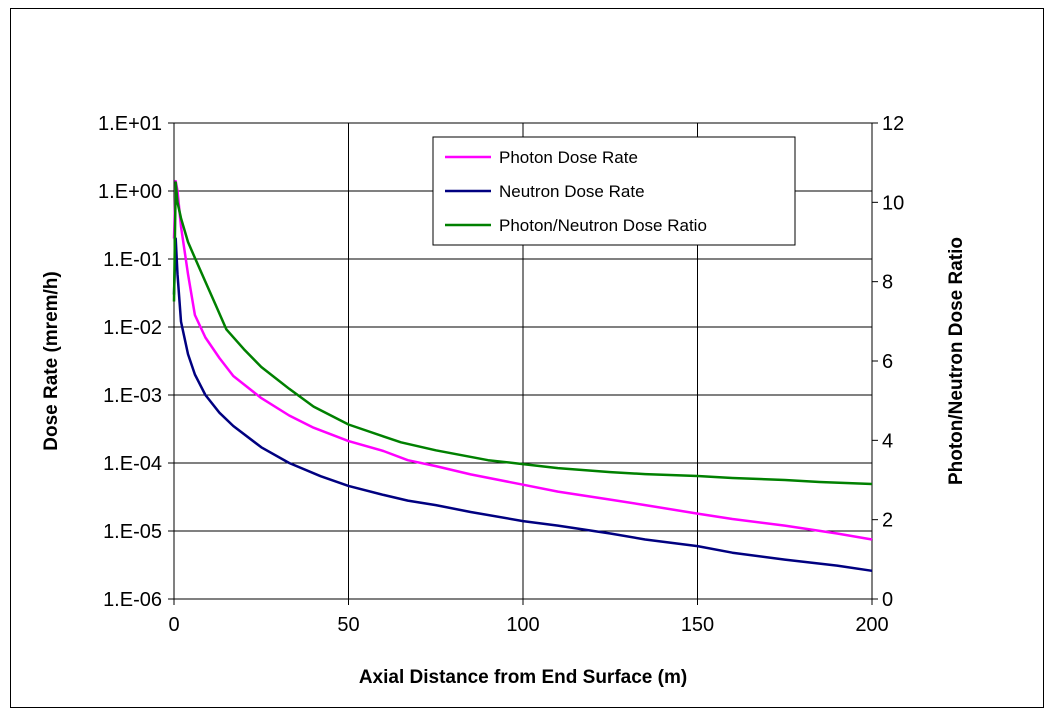  What do you see at coordinates (130, 124) in the screenshot?
I see `y-tick-label: 1.E+01` at bounding box center [130, 124].